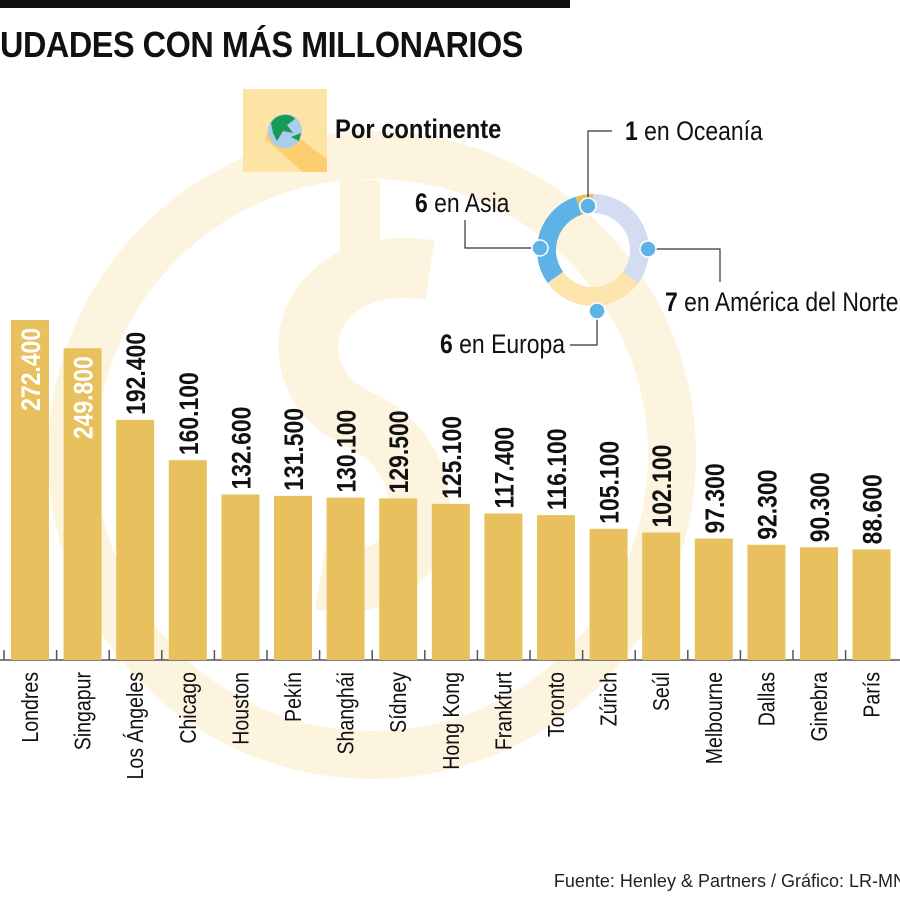  Describe the element at coordinates (452, 457) in the screenshot. I see `data-label: 125.100` at that location.